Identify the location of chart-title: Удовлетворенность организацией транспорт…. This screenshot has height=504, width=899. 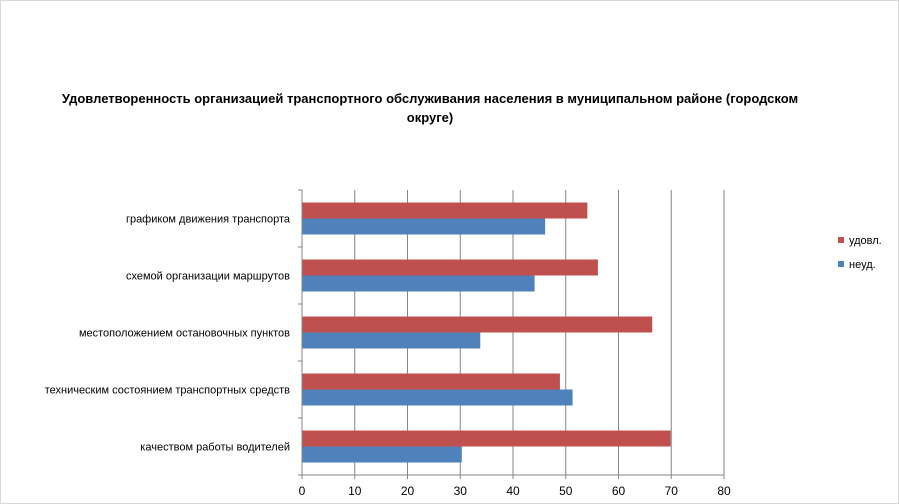
(430, 108).